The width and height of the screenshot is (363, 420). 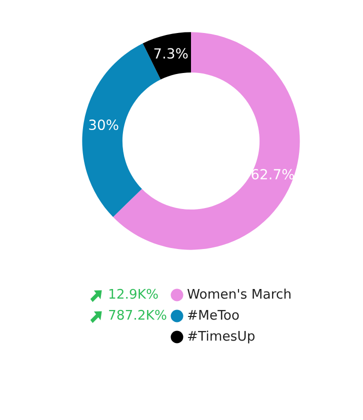 I want to click on legend-label: #TimesUp, so click(x=221, y=337).